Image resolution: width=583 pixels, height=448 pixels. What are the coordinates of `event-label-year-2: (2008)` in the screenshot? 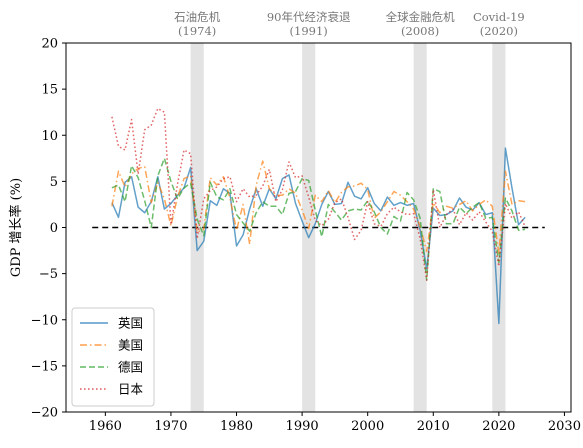 It's located at (420, 31).